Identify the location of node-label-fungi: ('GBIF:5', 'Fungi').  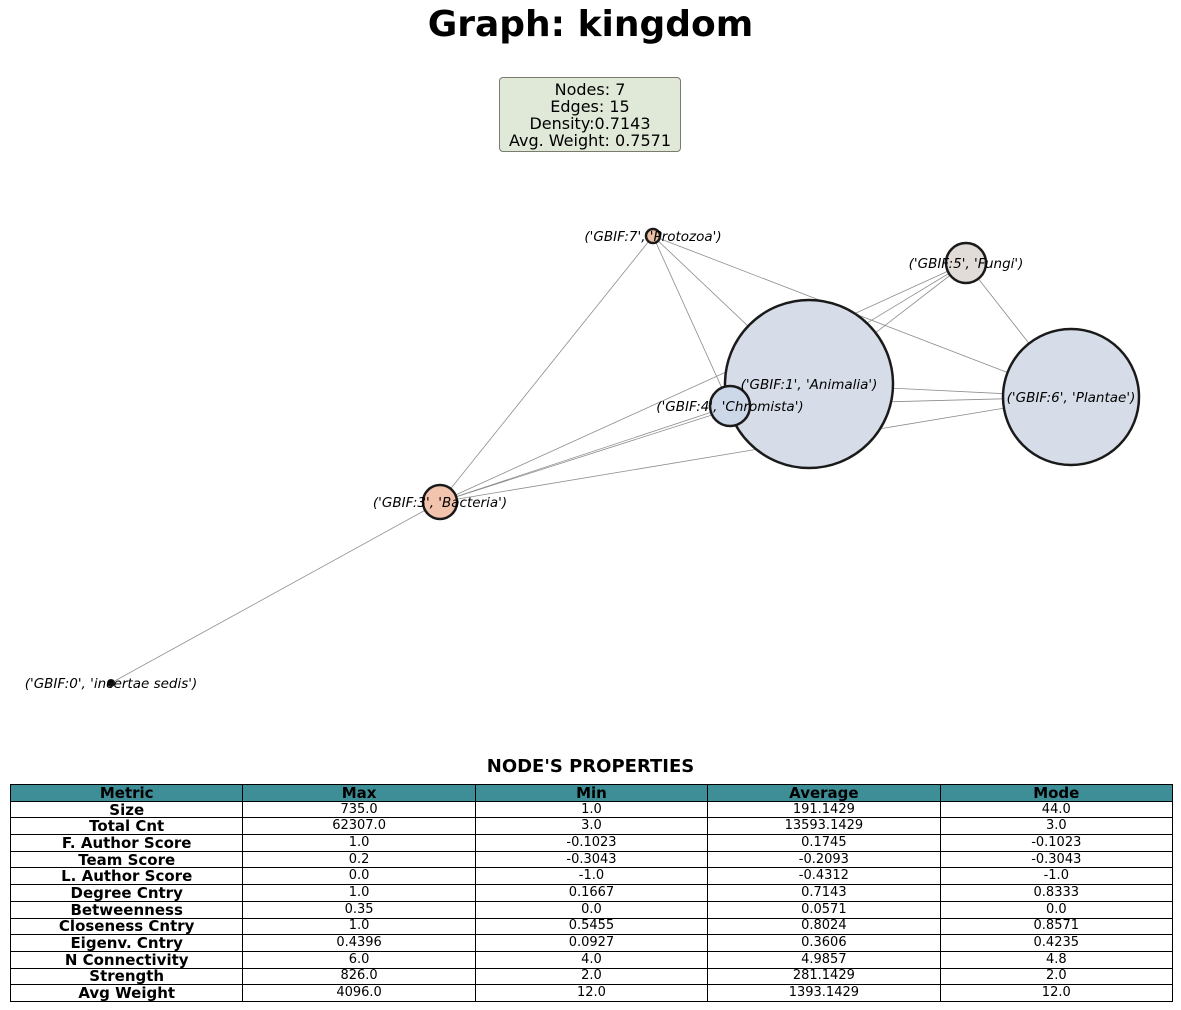
(966, 264).